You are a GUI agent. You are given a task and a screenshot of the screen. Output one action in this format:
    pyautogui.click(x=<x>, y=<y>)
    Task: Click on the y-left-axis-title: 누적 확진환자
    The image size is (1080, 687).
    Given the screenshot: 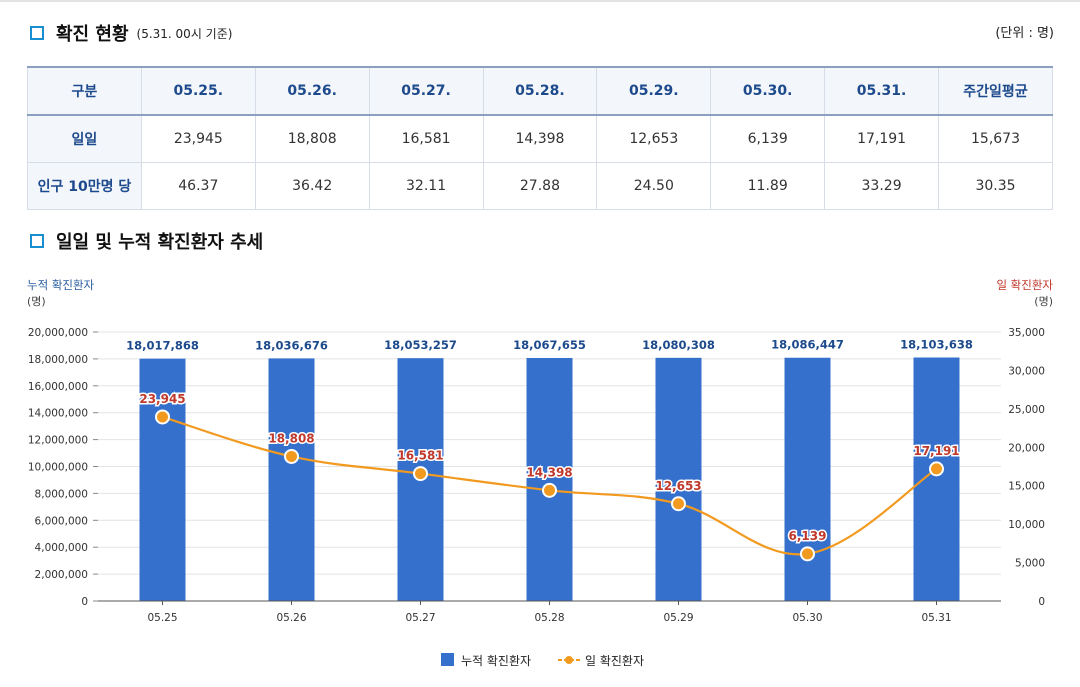 What is the action you would take?
    pyautogui.click(x=61, y=285)
    